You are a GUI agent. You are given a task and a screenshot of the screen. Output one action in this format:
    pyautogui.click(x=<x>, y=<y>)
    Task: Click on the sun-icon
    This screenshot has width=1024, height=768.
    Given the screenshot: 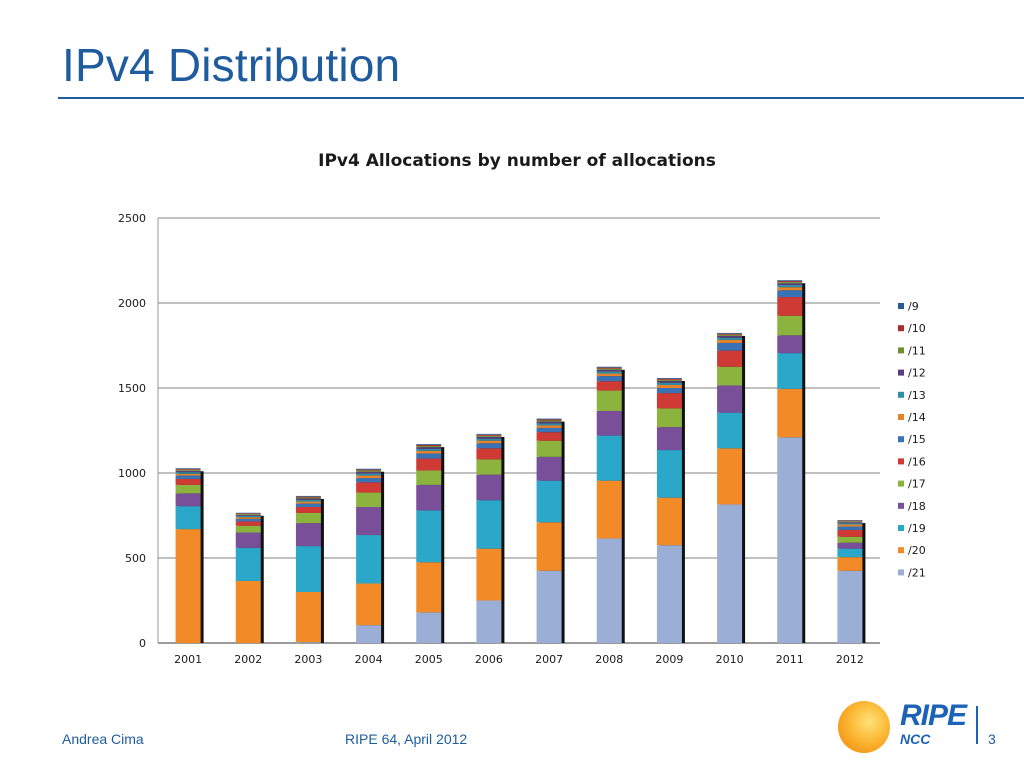 What is the action you would take?
    pyautogui.click(x=864, y=727)
    